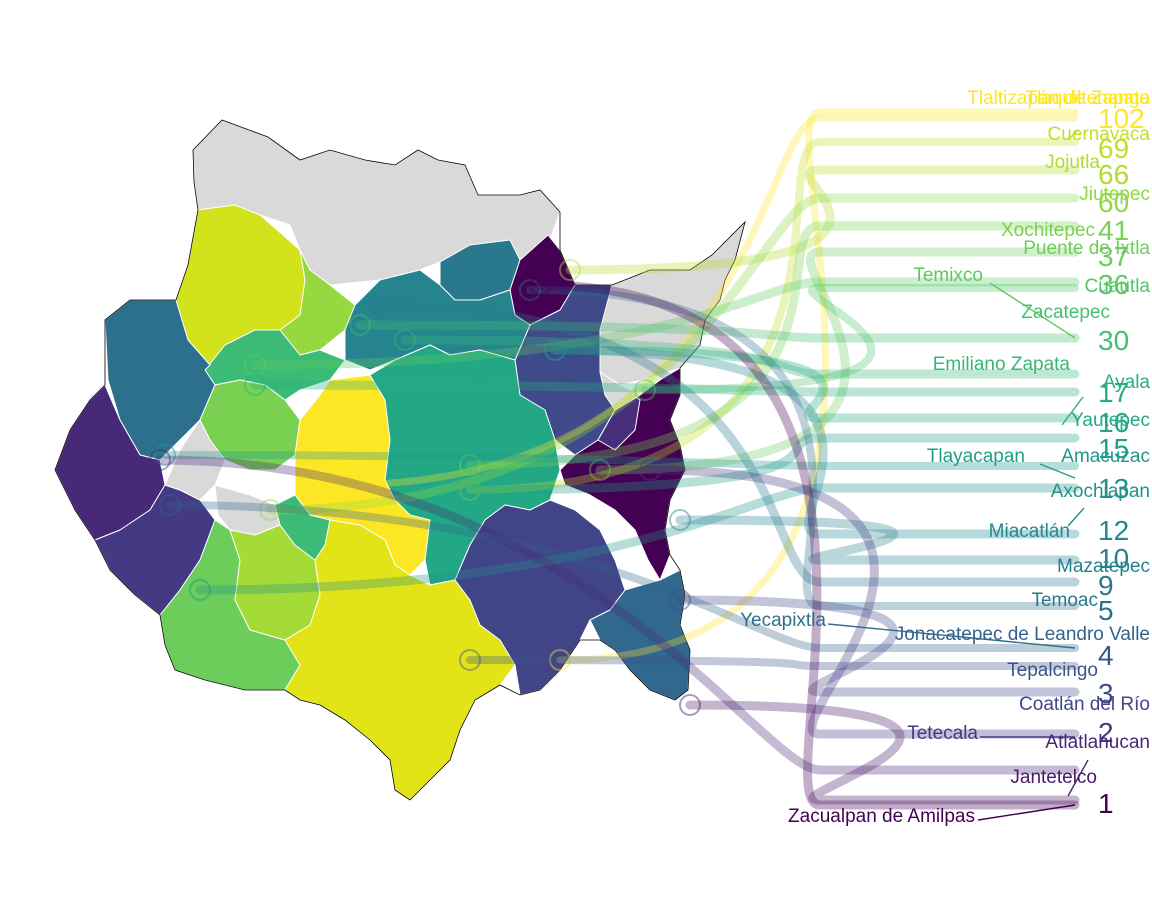 The width and height of the screenshot is (1152, 921). Describe the element at coordinates (1084, 704) in the screenshot. I see `municipality-name-label: Coatlán del Río` at that location.